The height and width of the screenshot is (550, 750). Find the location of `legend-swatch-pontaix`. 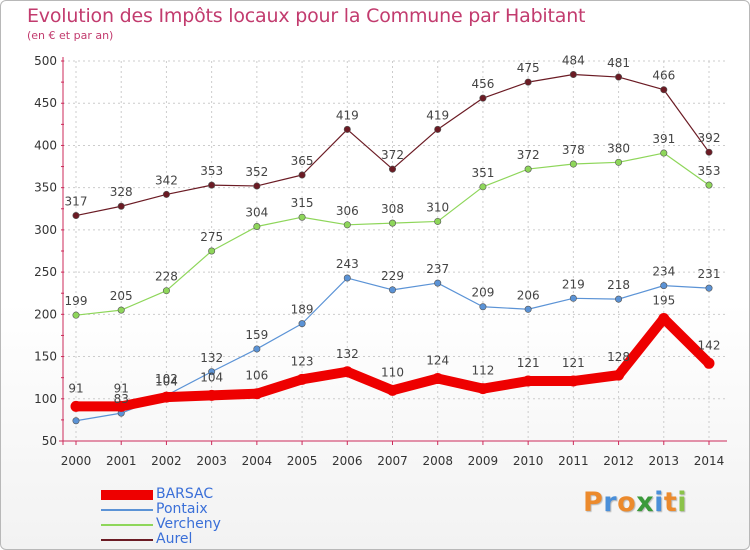

legend-swatch-pontaix is located at coordinates (127, 510).